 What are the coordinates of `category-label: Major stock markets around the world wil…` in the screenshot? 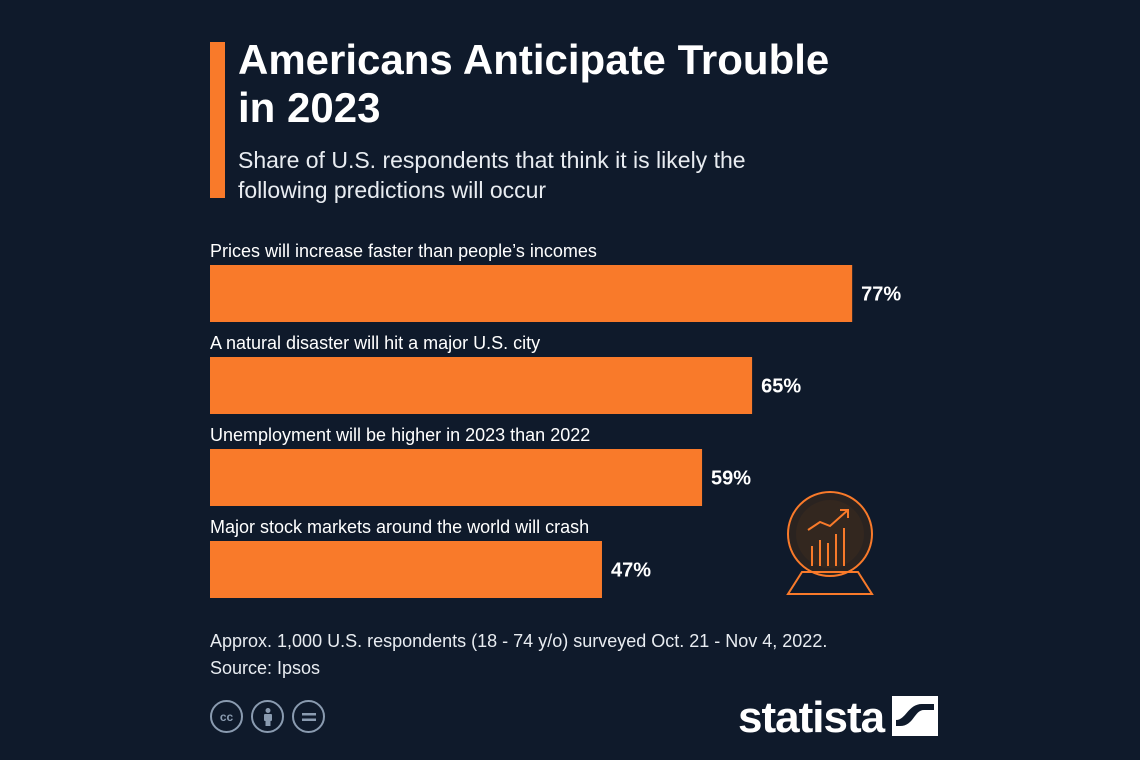 It's located at (399, 527).